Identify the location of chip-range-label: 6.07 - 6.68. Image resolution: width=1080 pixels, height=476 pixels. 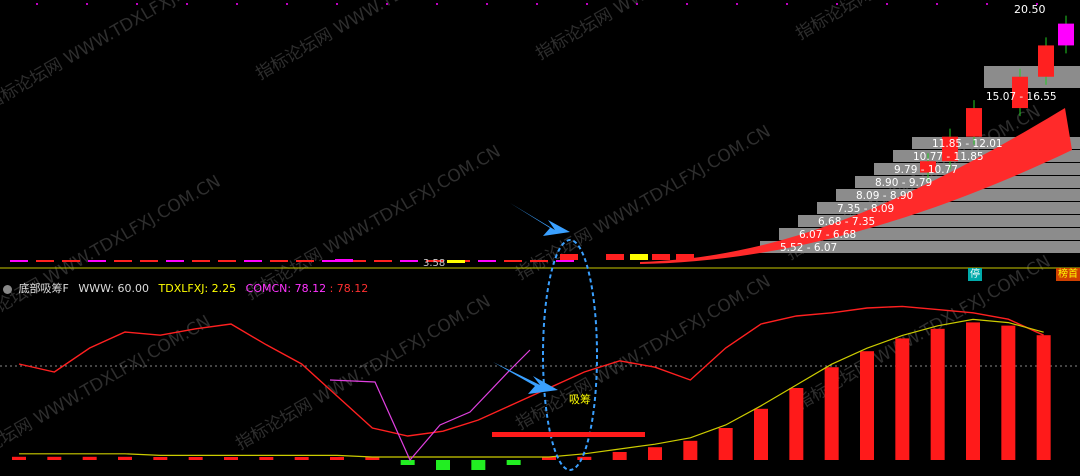
(828, 235).